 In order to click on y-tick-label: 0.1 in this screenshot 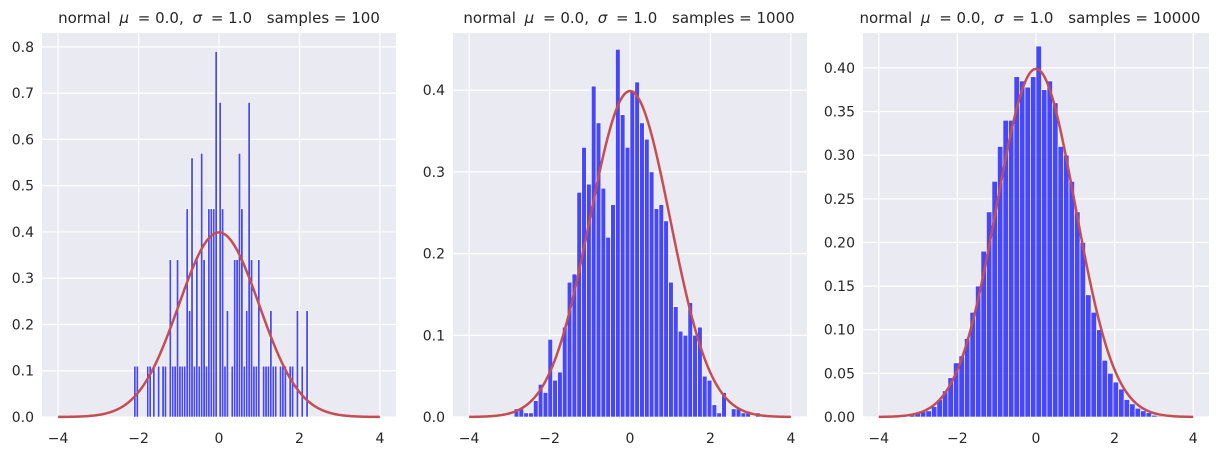, I will do `click(23, 372)`.